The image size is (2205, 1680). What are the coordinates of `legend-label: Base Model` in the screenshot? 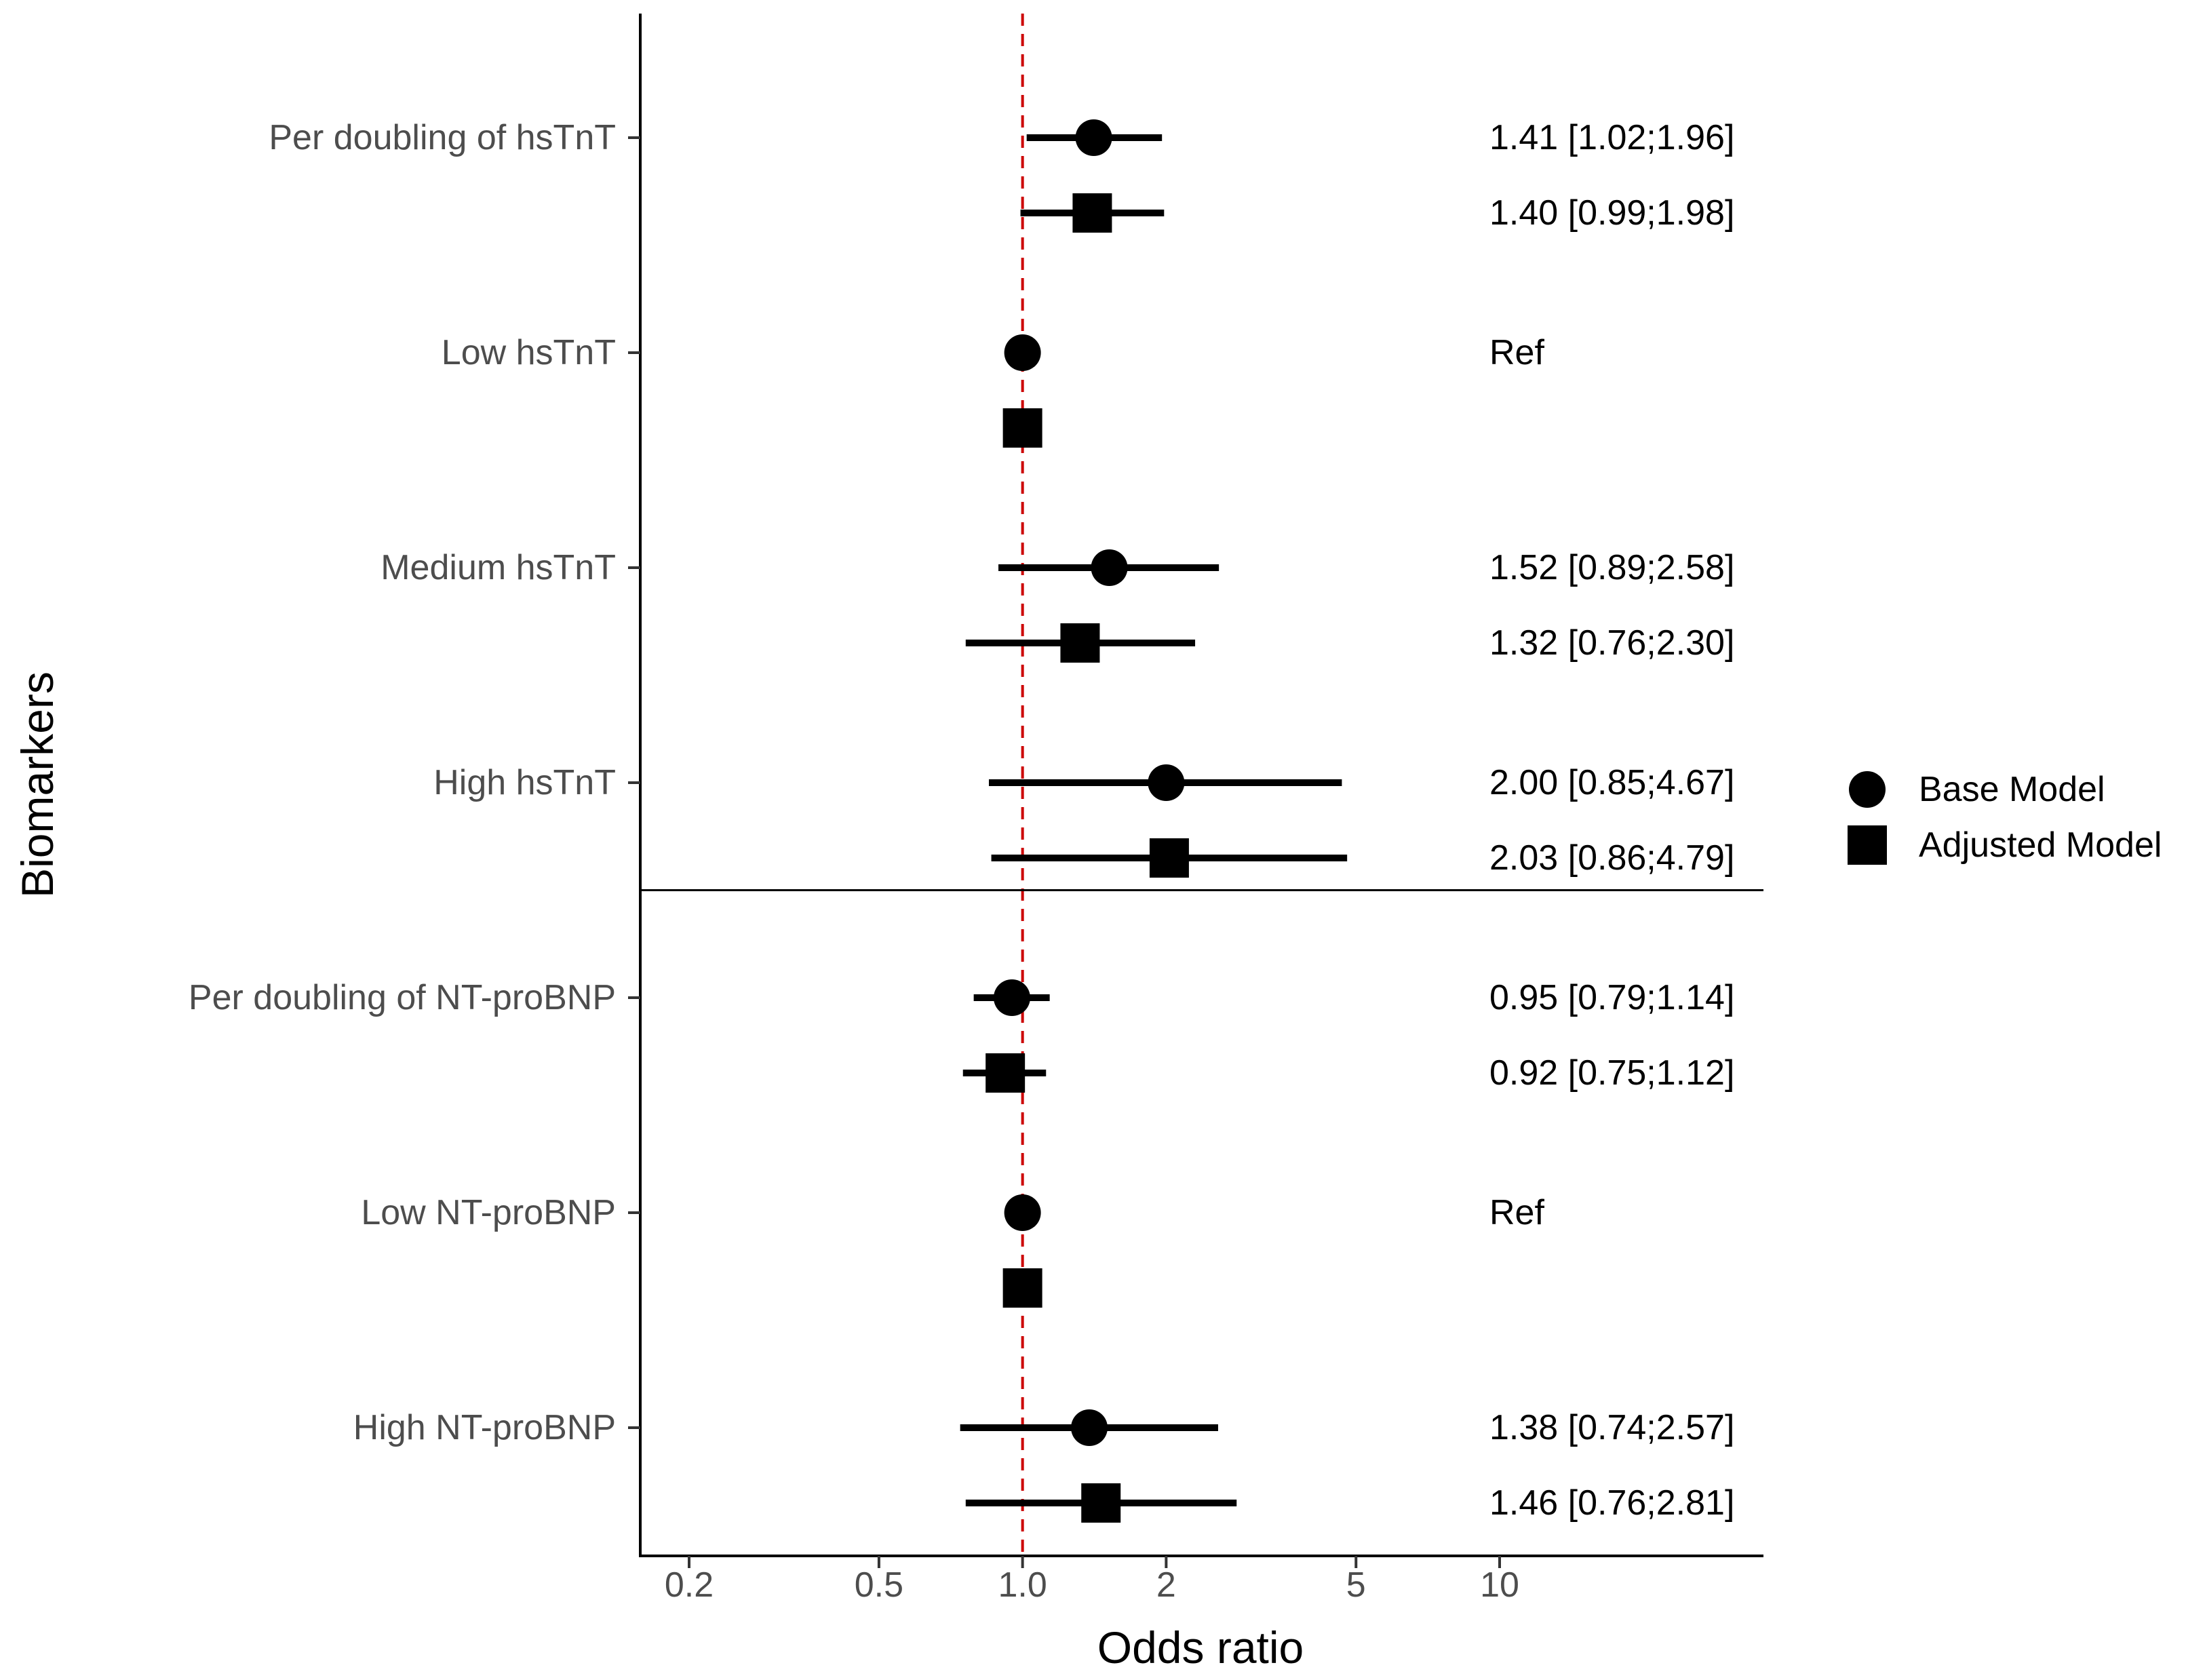 It's located at (2012, 790).